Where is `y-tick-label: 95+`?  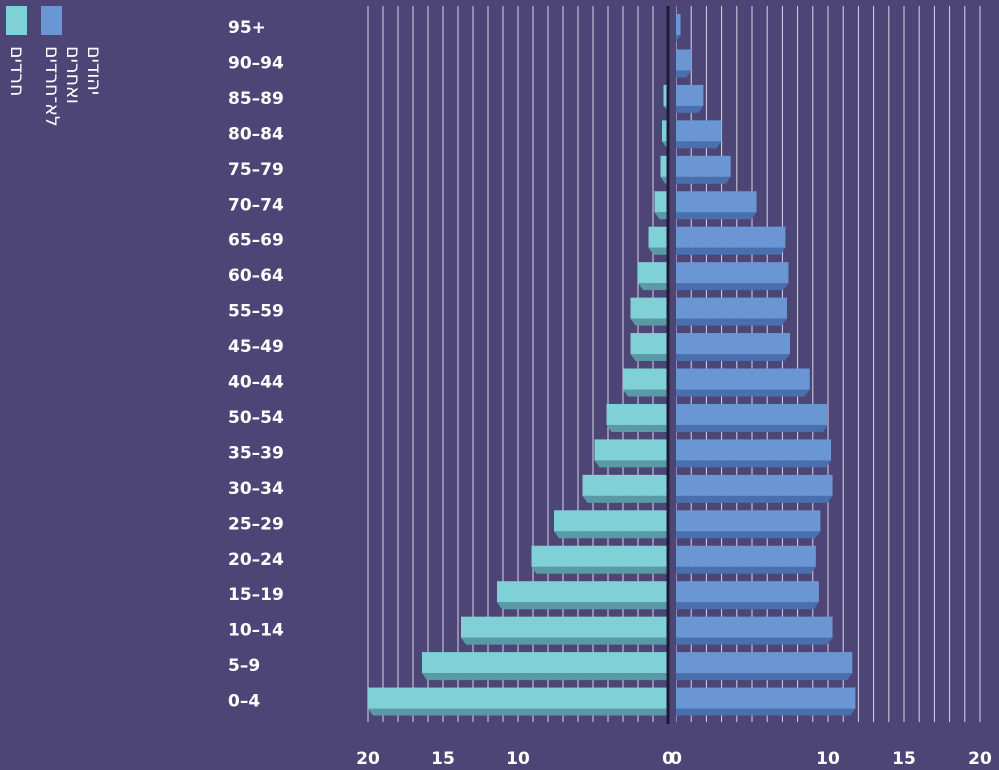
y-tick-label: 95+ is located at coordinates (247, 28).